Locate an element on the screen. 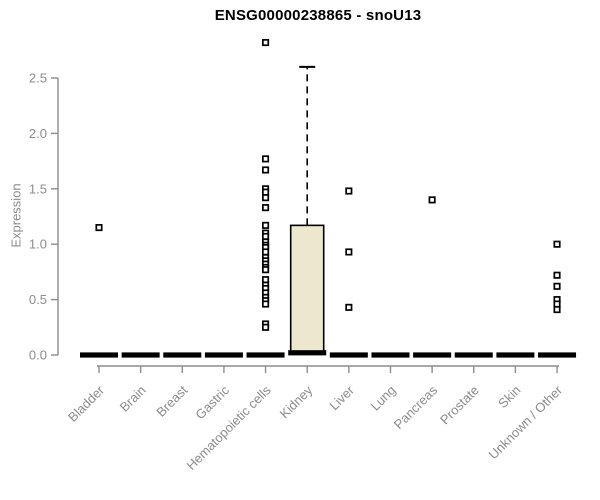 The image size is (600, 500). x-category-label: Unknown / Other is located at coordinates (526, 422).